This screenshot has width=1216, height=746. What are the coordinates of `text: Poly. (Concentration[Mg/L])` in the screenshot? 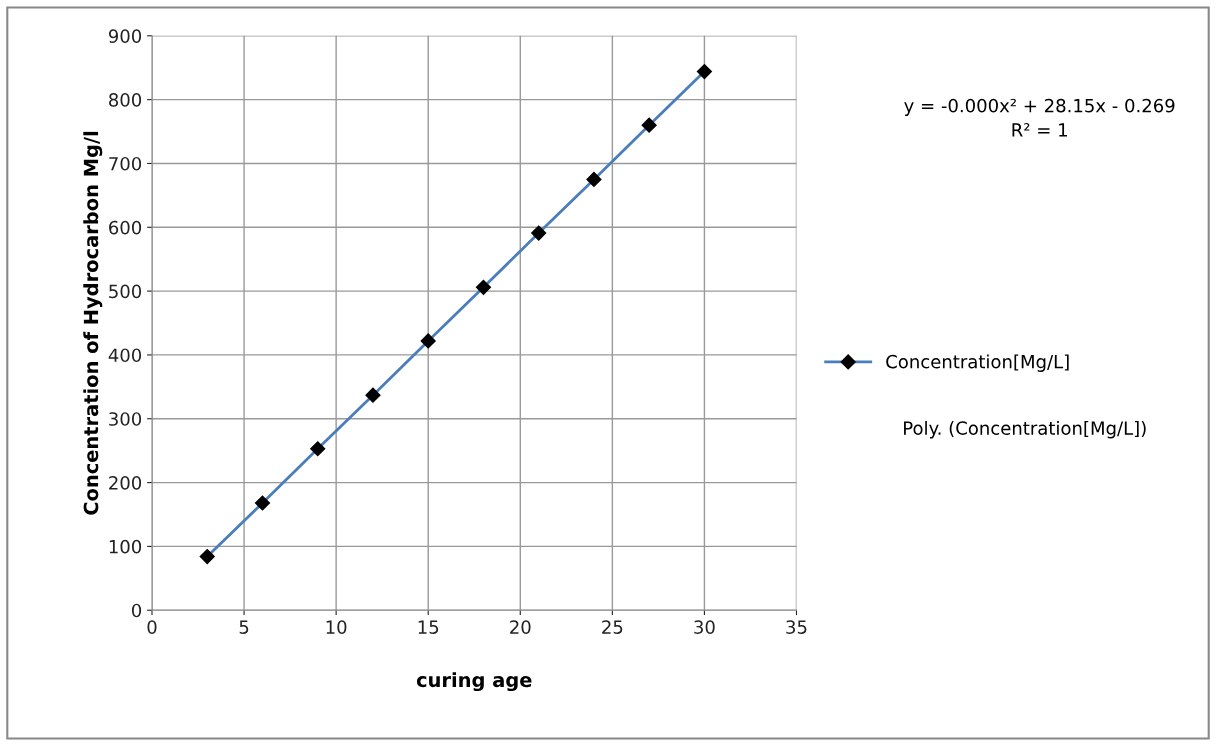 It's located at (1025, 429).